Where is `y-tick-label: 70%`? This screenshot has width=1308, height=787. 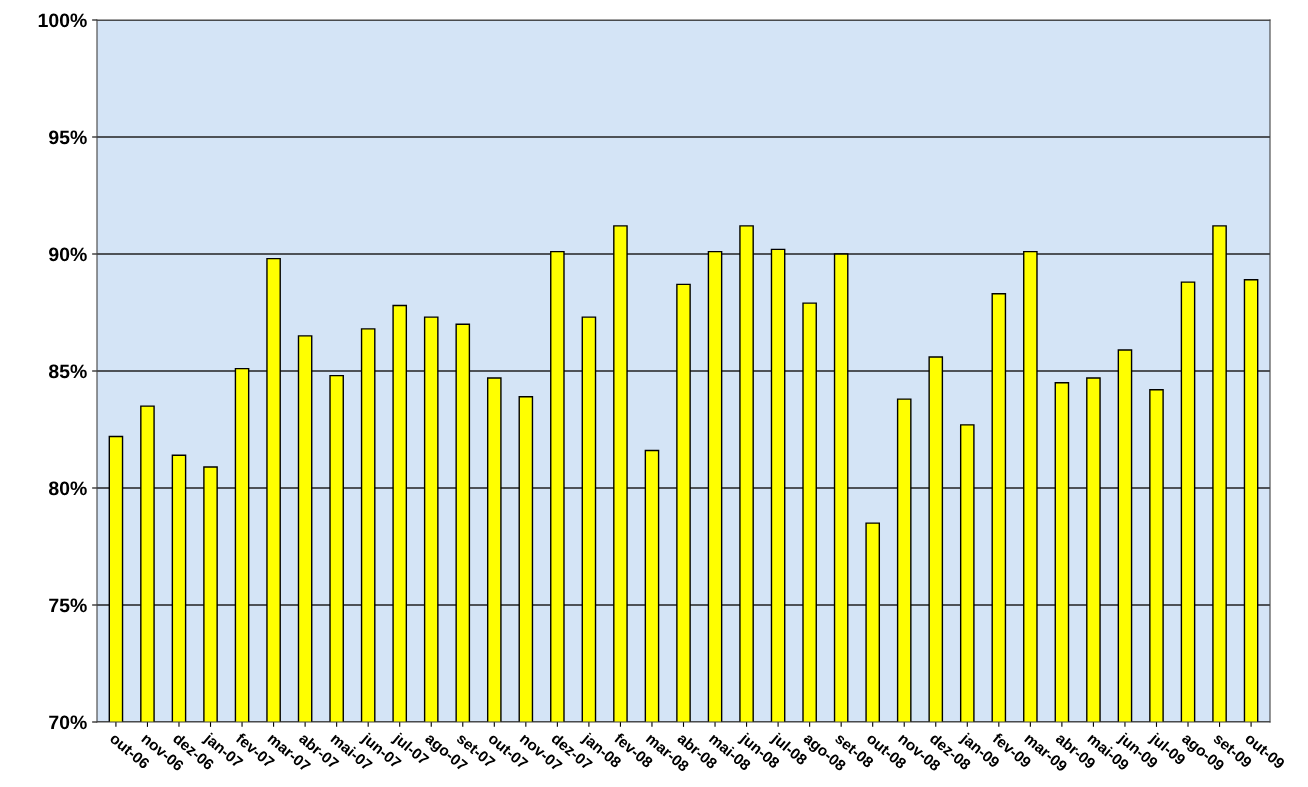 y-tick-label: 70% is located at coordinates (68, 722).